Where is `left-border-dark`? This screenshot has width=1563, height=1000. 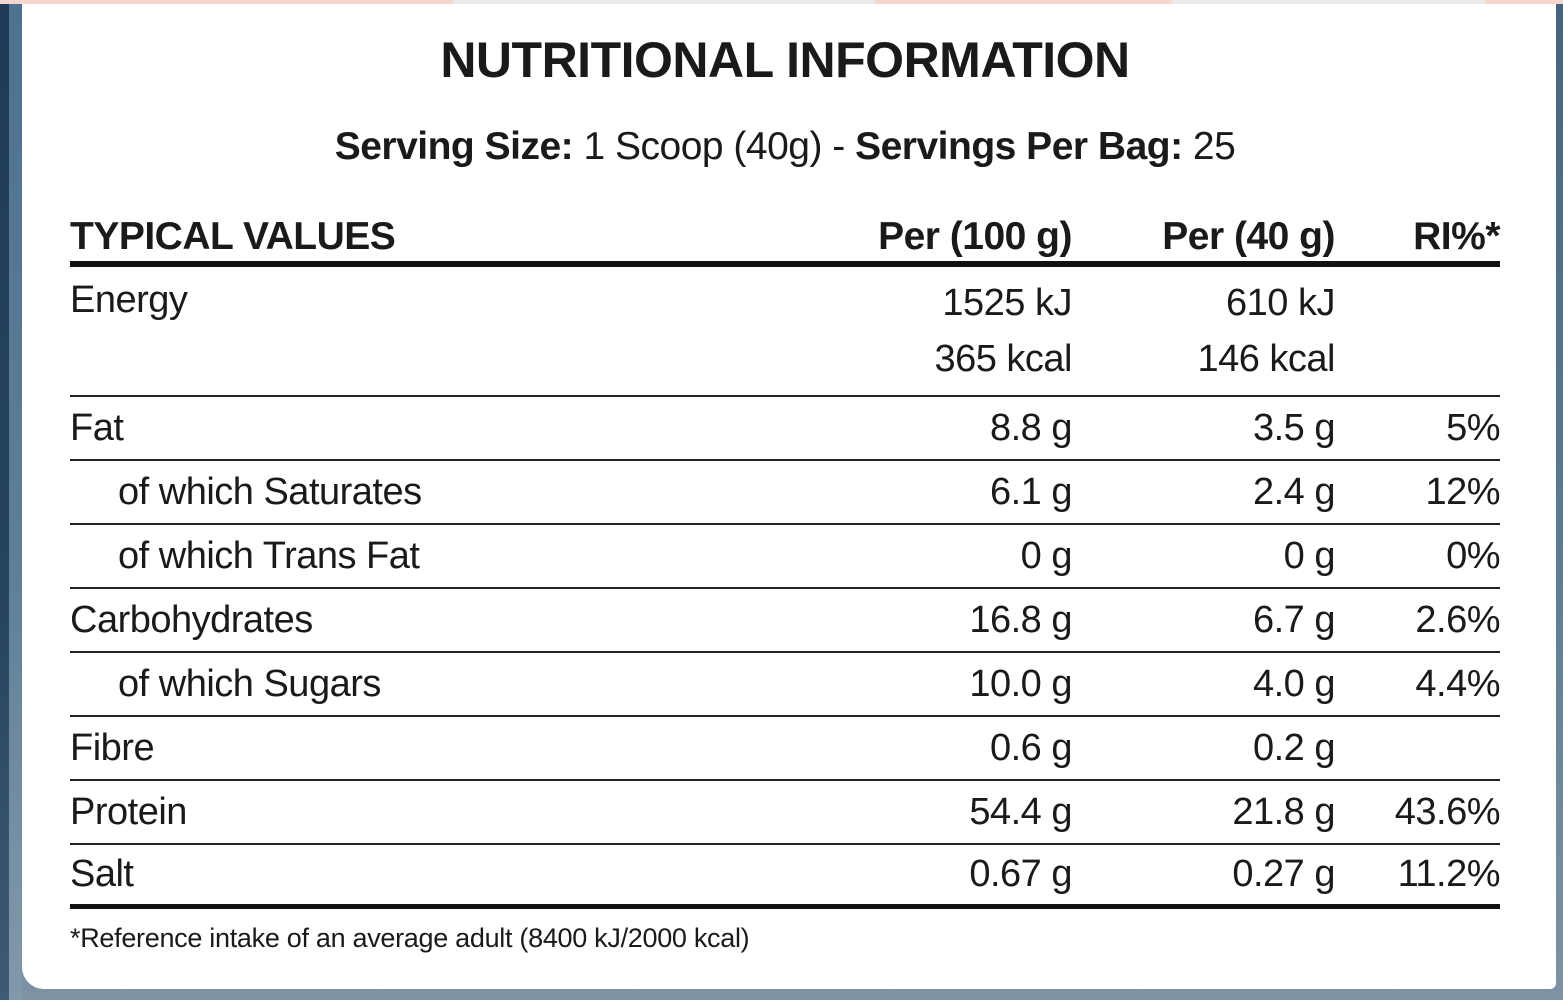 left-border-dark is located at coordinates (4, 500).